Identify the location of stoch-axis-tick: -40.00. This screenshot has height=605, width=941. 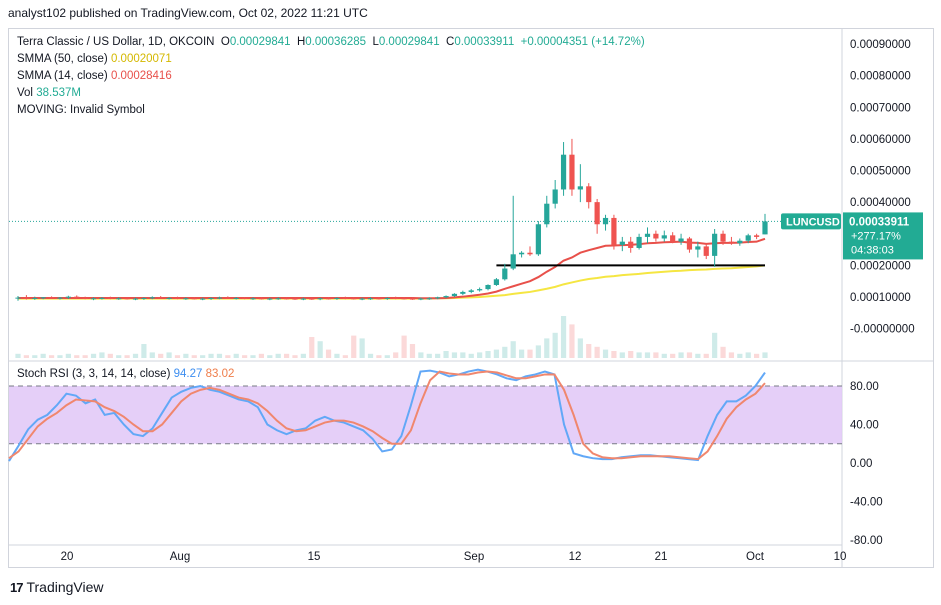
(866, 503).